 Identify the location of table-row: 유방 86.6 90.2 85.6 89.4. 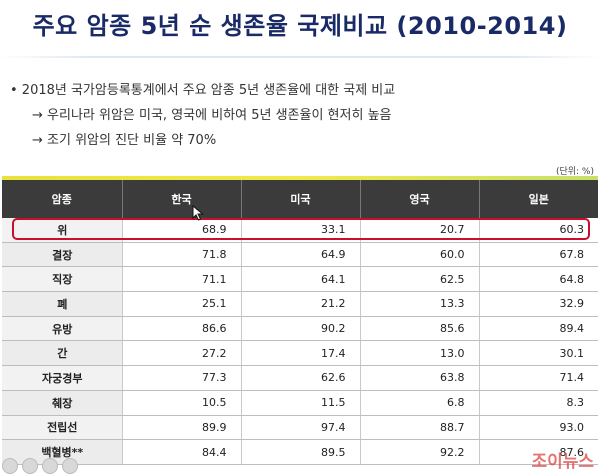
(300, 329).